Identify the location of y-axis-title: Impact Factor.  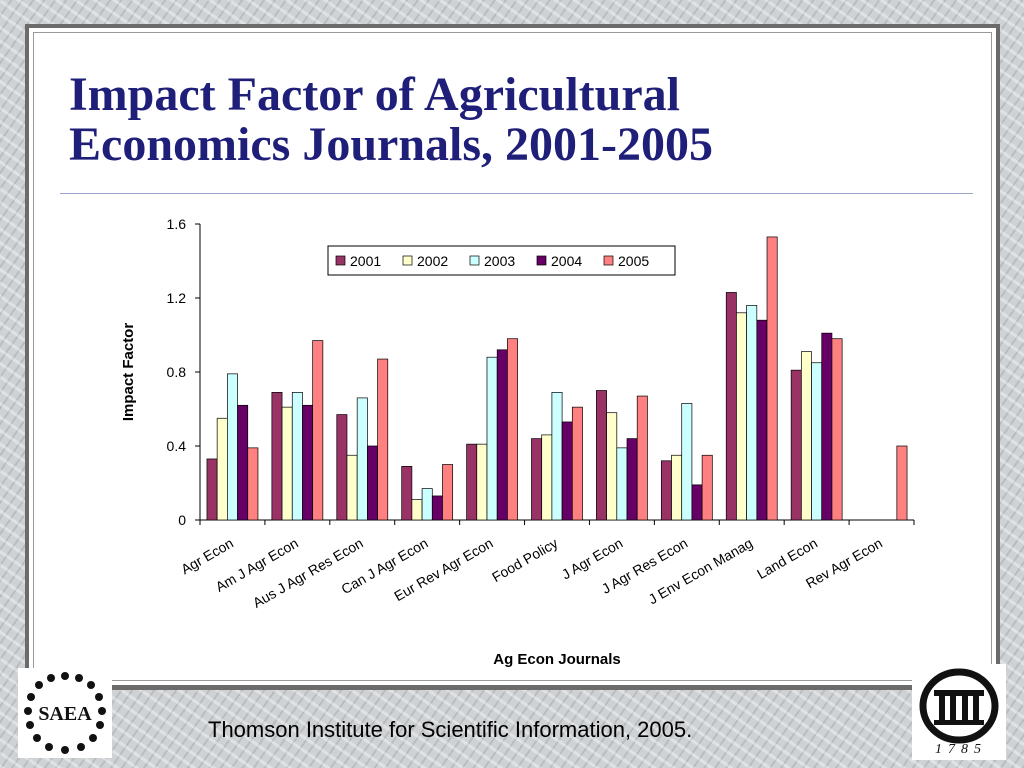
(128, 372).